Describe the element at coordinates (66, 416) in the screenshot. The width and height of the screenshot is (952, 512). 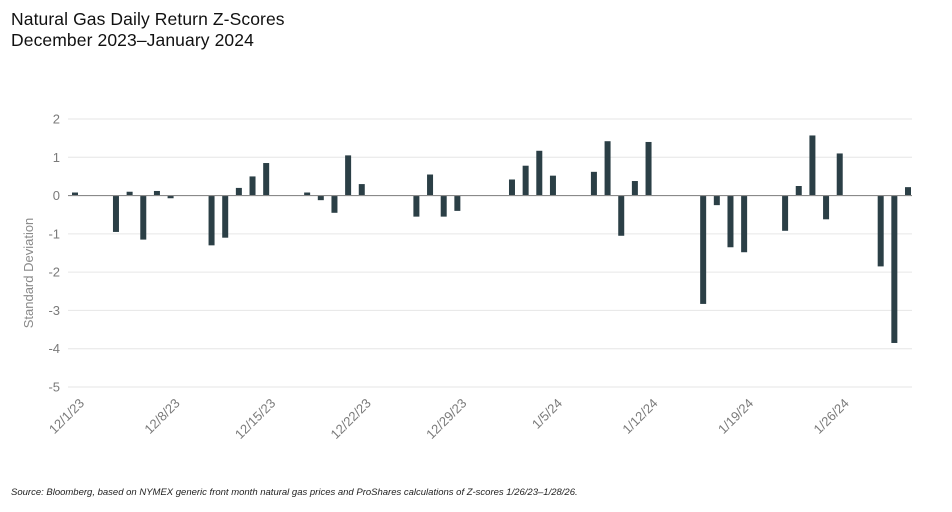
I see `x-tick-label: 12/1/23` at that location.